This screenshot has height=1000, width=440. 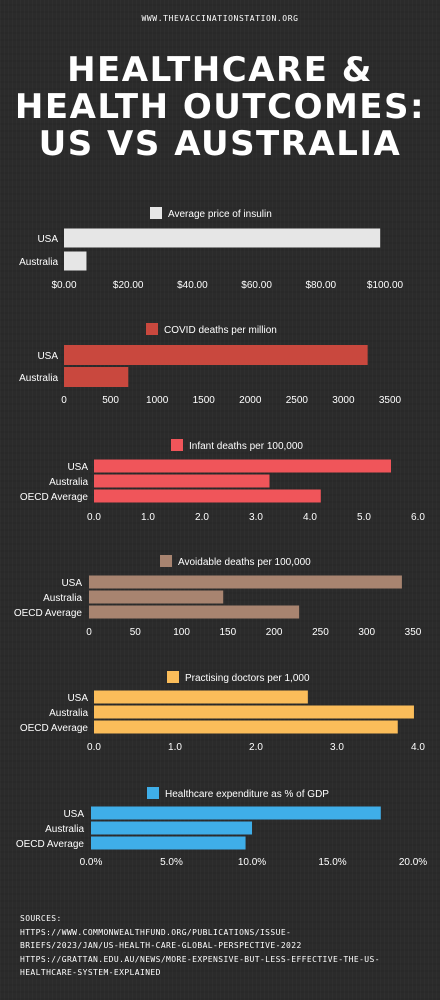 What do you see at coordinates (244, 562) in the screenshot?
I see `chart-4-legend-label: Avoidable deaths per 100,000` at bounding box center [244, 562].